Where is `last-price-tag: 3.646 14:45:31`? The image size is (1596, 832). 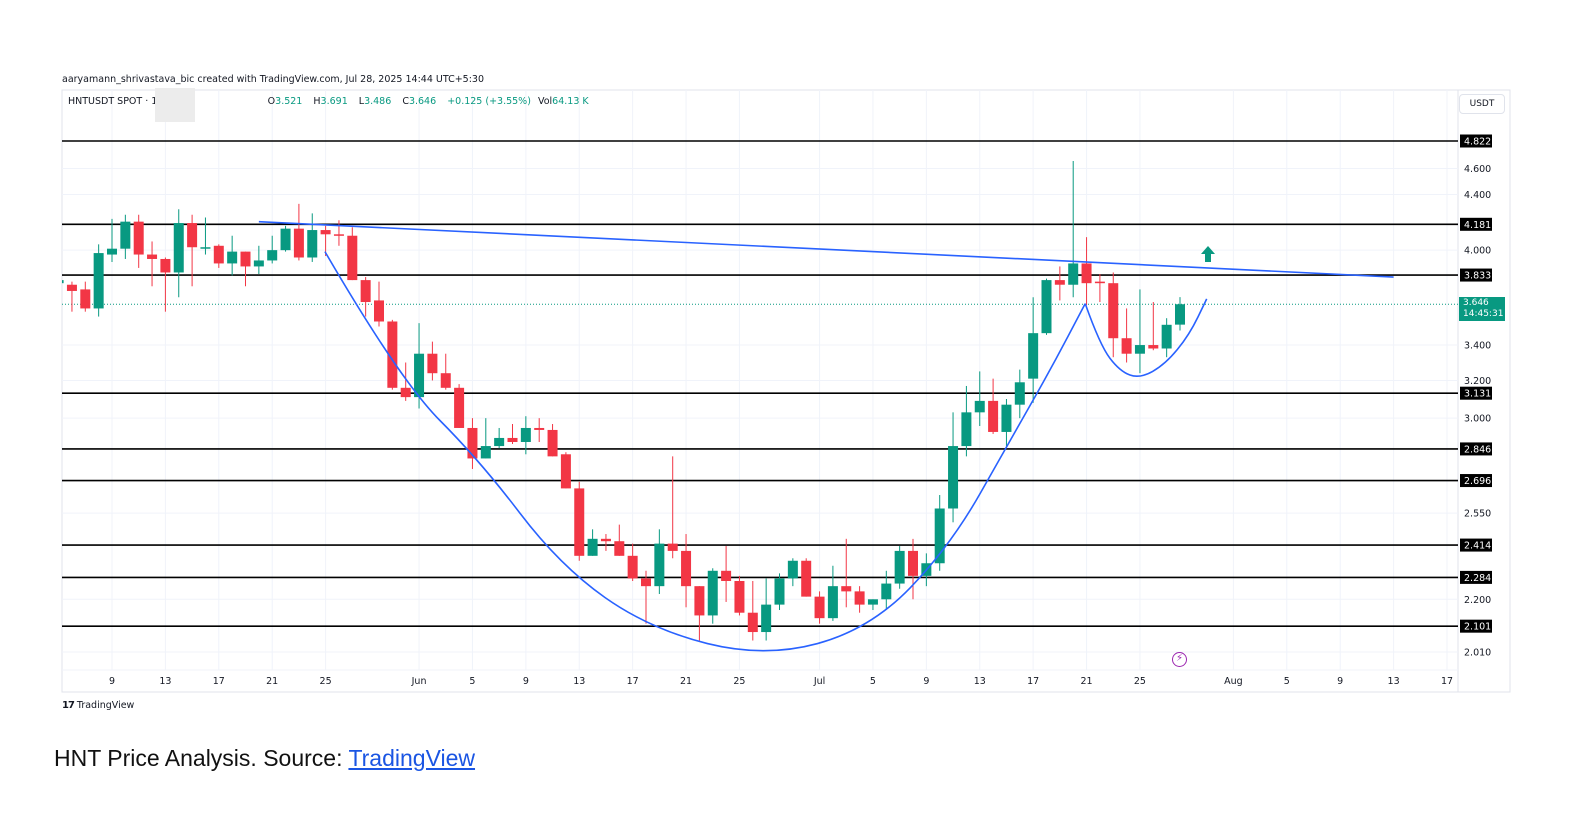
last-price-tag: 3.646 14:45:31 is located at coordinates (1482, 309).